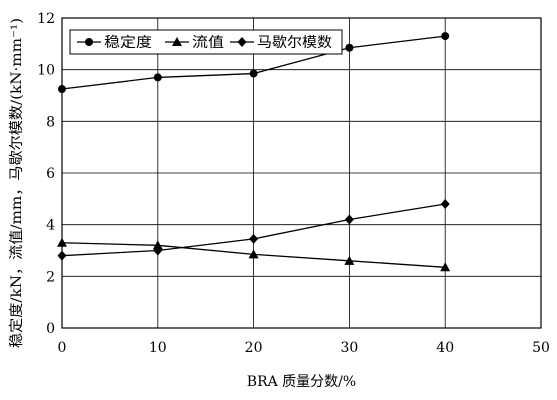 The width and height of the screenshot is (557, 400). What do you see at coordinates (50, 226) in the screenshot?
I see `y-tick-label: 4` at bounding box center [50, 226].